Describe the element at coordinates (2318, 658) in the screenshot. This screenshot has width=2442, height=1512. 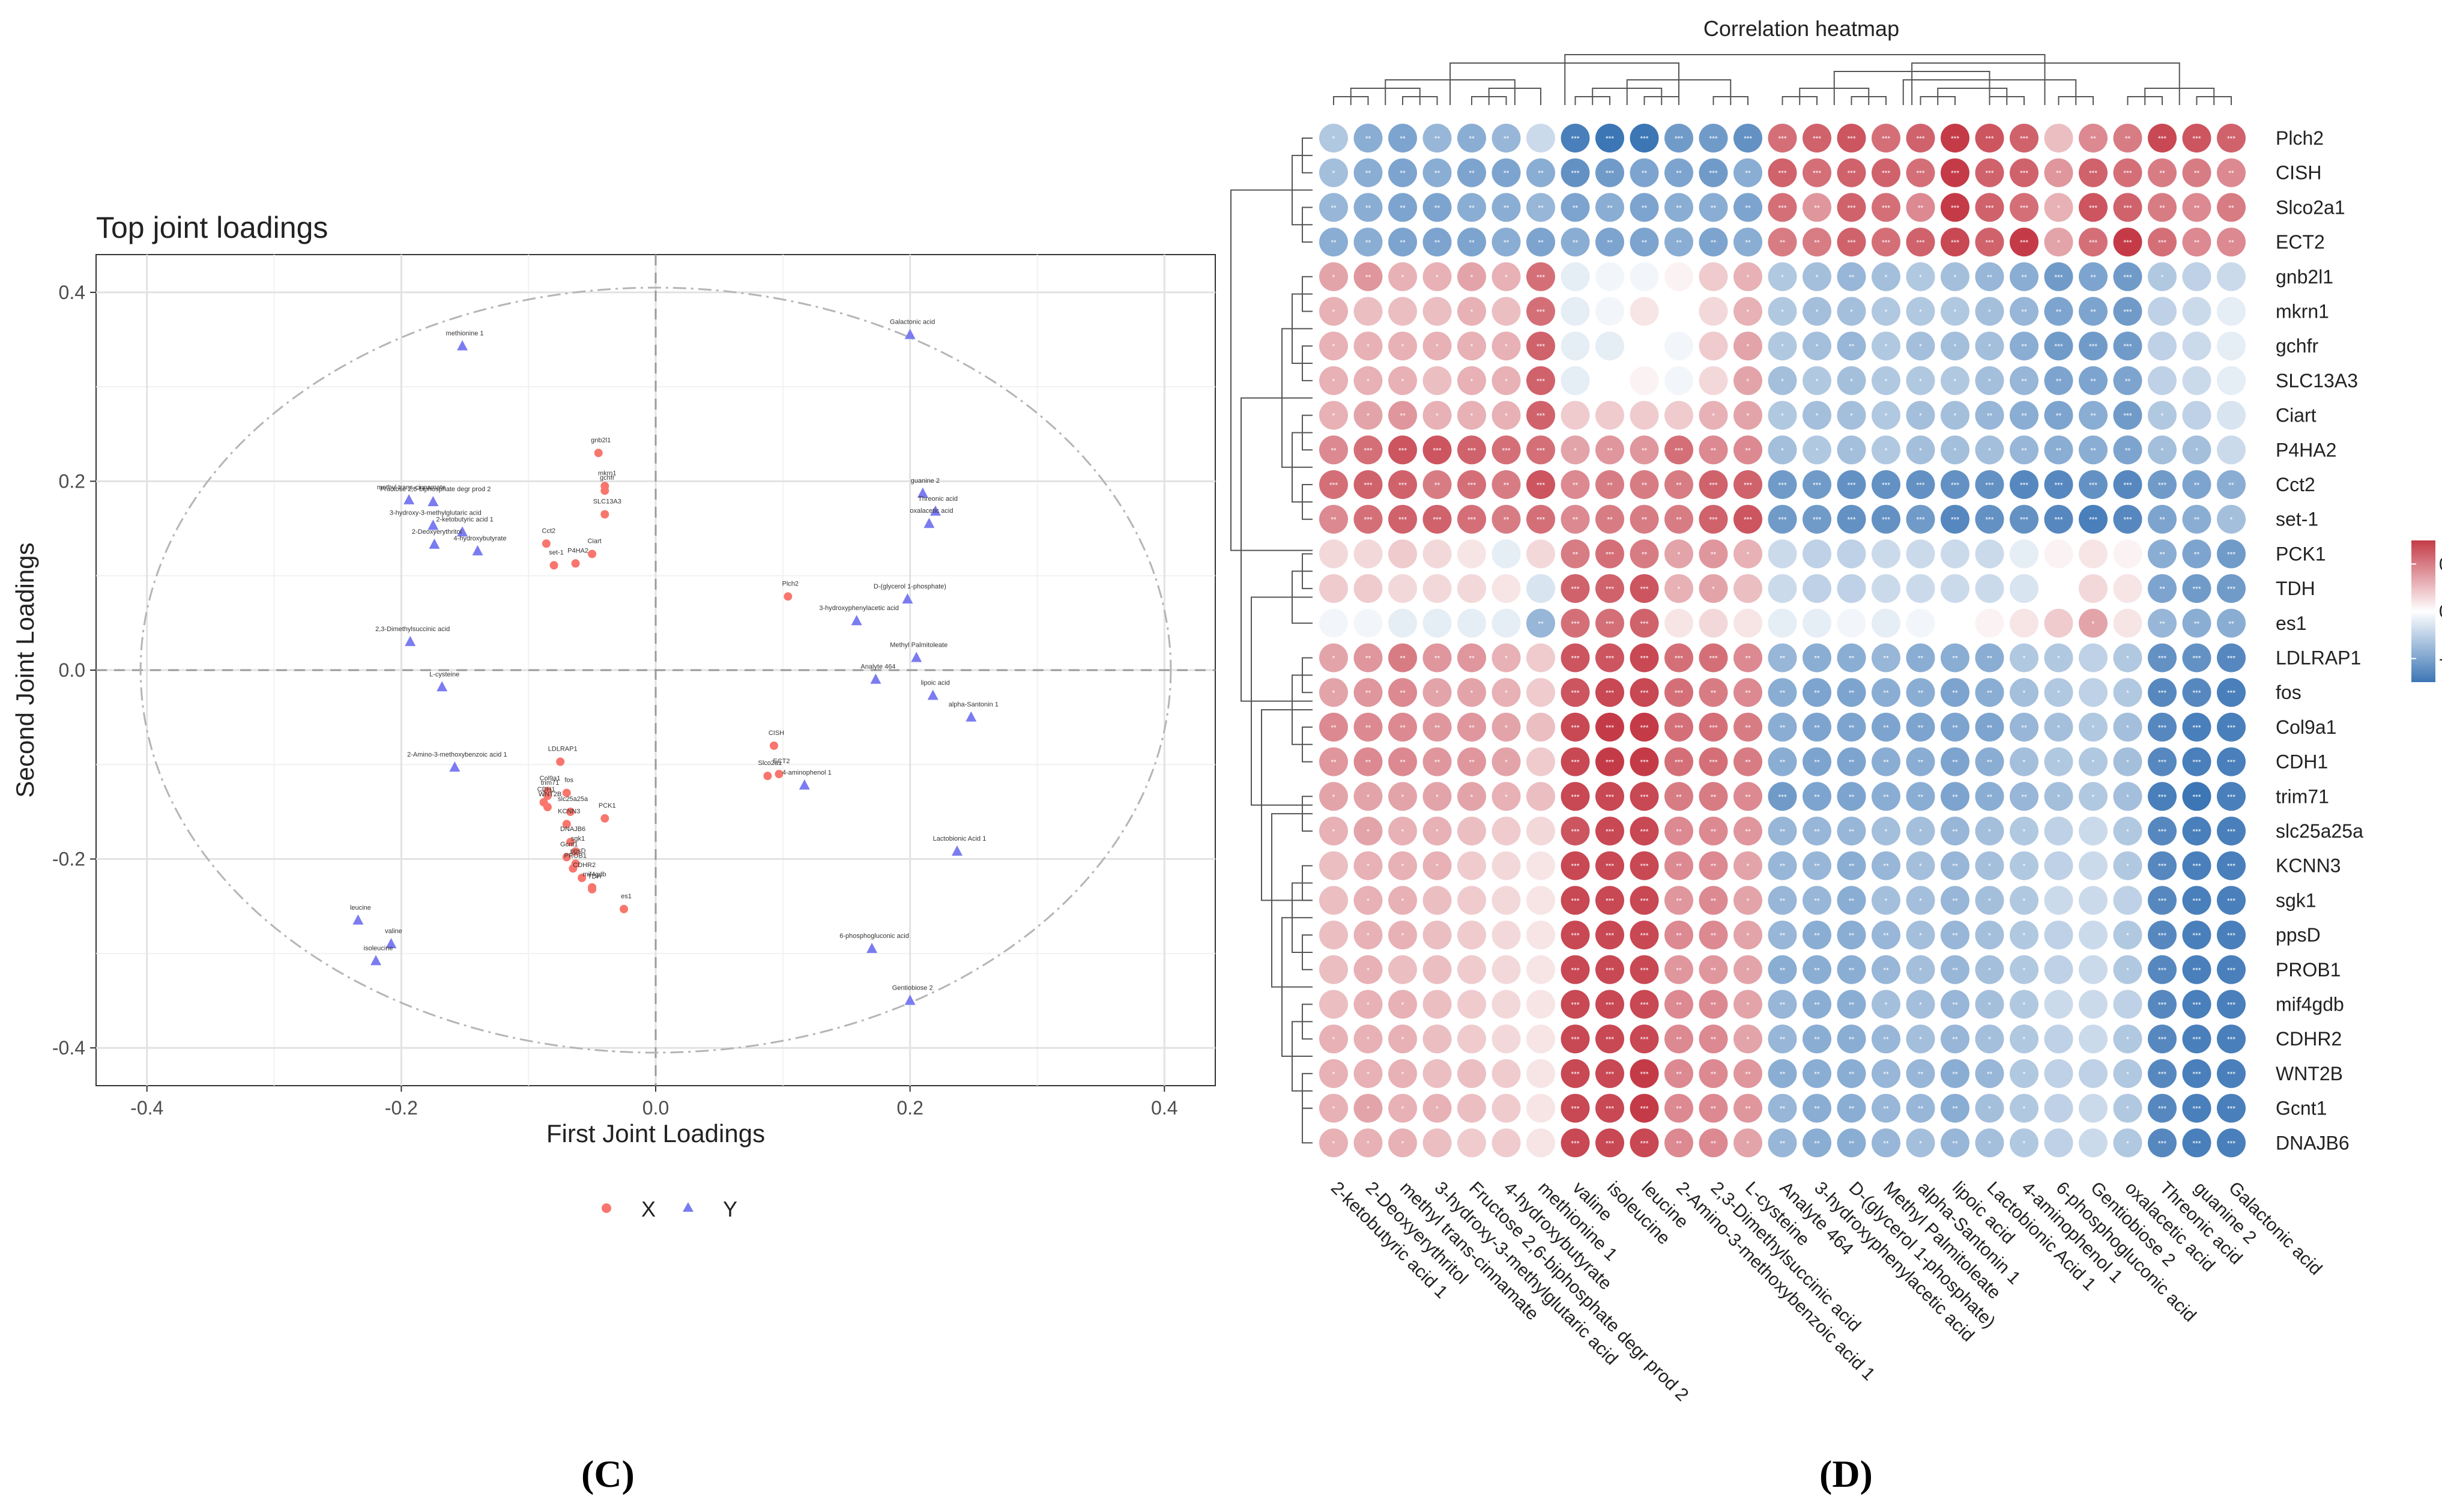
I see `row-label: LDLRAP1` at that location.